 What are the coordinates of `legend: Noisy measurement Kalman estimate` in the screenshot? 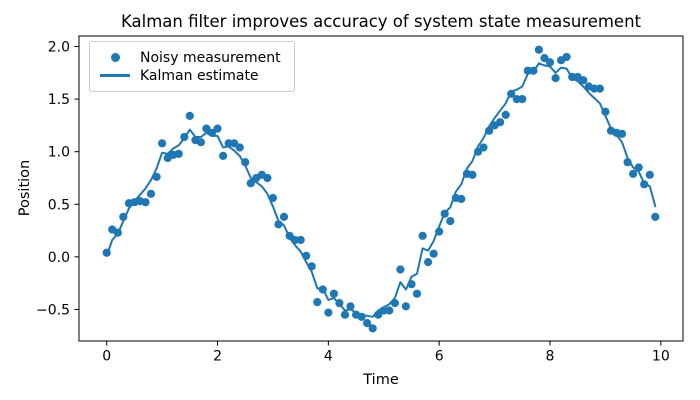 It's located at (192, 66).